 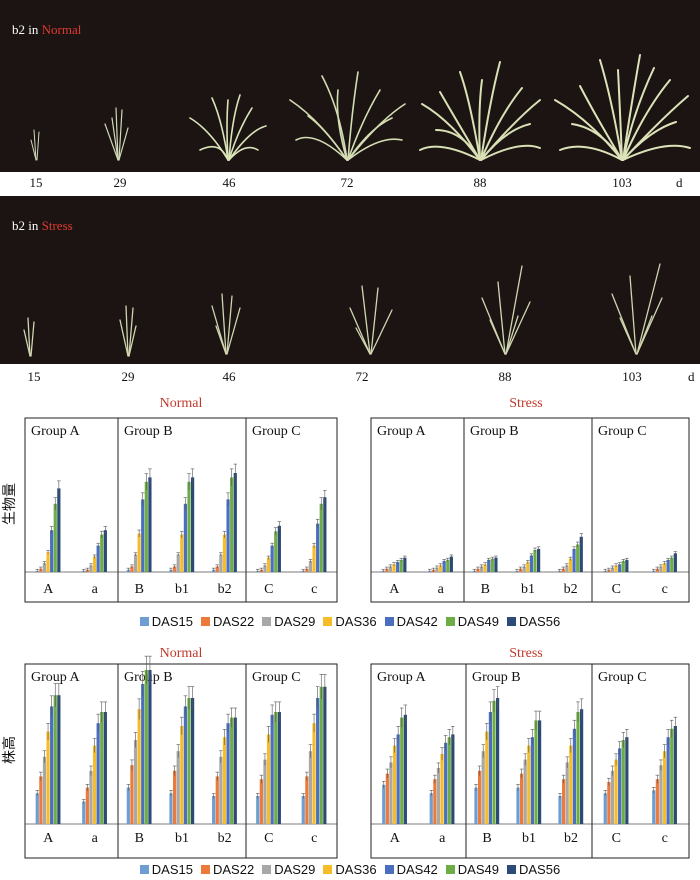 What do you see at coordinates (571, 589) in the screenshot?
I see `category-label: b2` at bounding box center [571, 589].